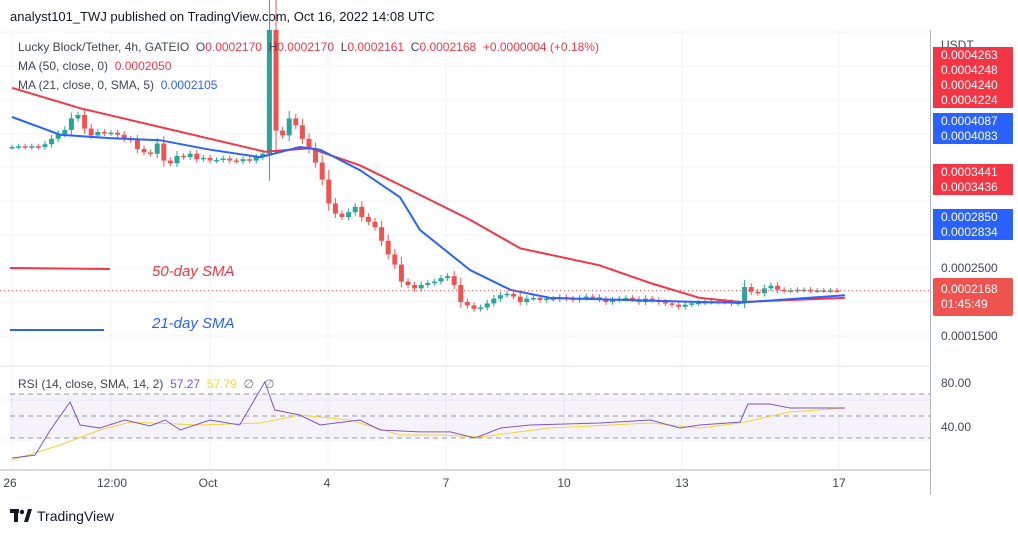 This screenshot has height=536, width=1018. What do you see at coordinates (973, 55) in the screenshot?
I see `price-line-label: 0.0004263` at bounding box center [973, 55].